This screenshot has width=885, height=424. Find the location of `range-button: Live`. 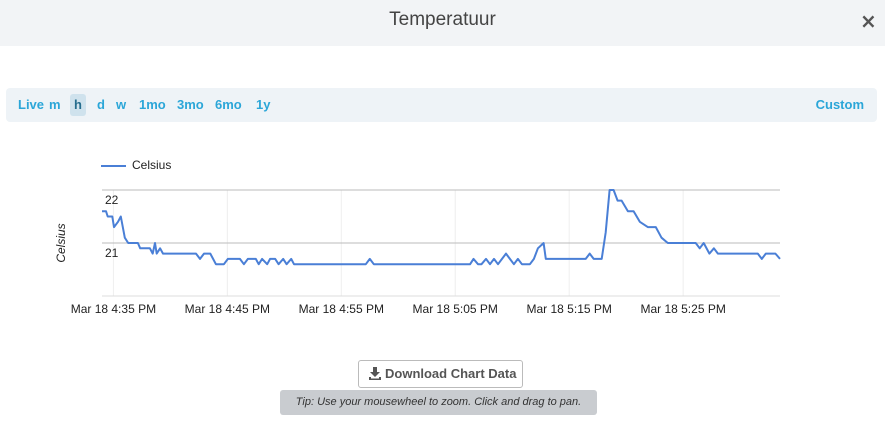

range-button: Live is located at coordinates (31, 104).